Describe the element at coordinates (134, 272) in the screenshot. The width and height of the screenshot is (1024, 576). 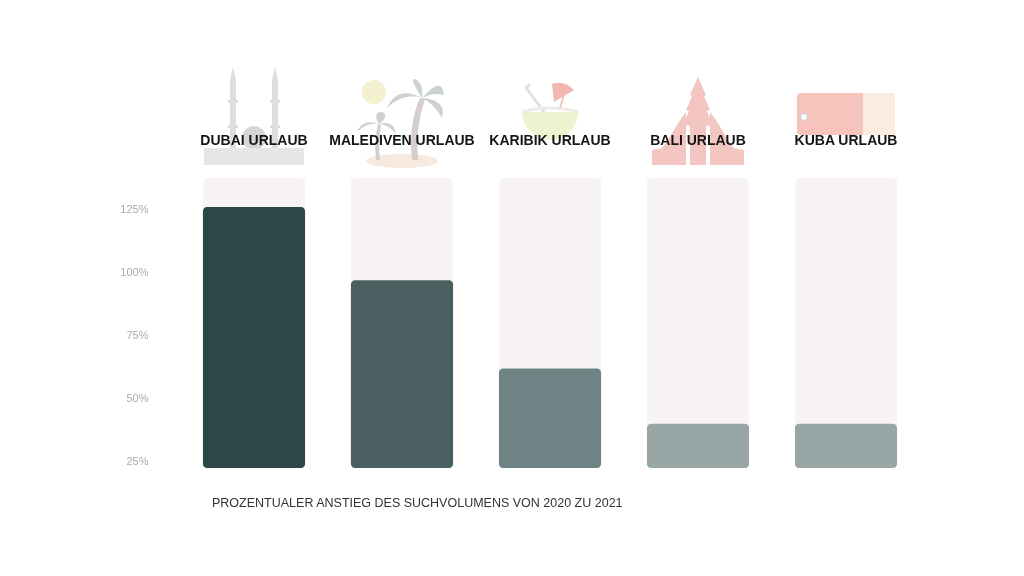
I see `y-tick-label: 100%` at that location.